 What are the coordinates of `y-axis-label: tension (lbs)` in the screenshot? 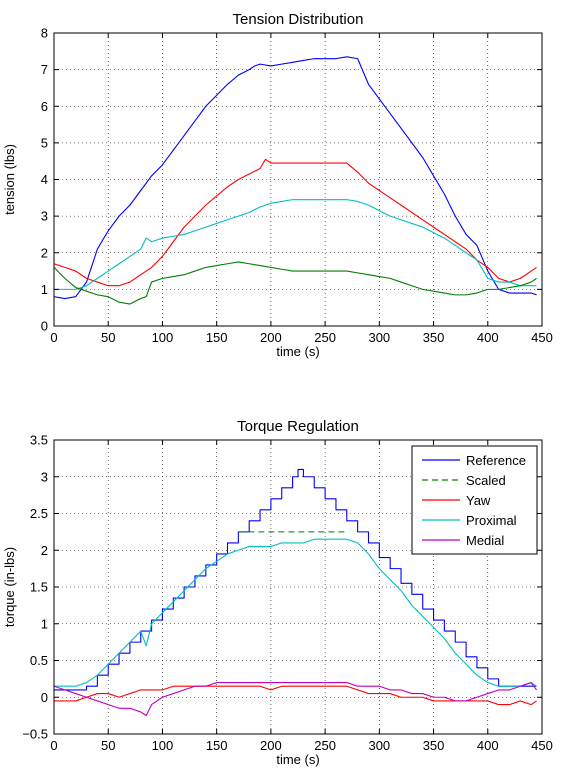 It's located at (9, 179).